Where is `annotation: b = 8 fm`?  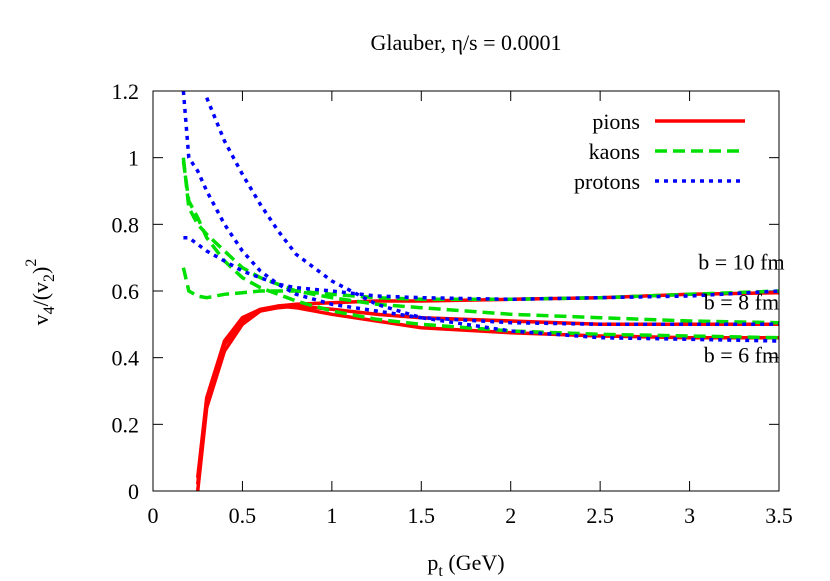 annotation: b = 8 fm is located at coordinates (741, 301).